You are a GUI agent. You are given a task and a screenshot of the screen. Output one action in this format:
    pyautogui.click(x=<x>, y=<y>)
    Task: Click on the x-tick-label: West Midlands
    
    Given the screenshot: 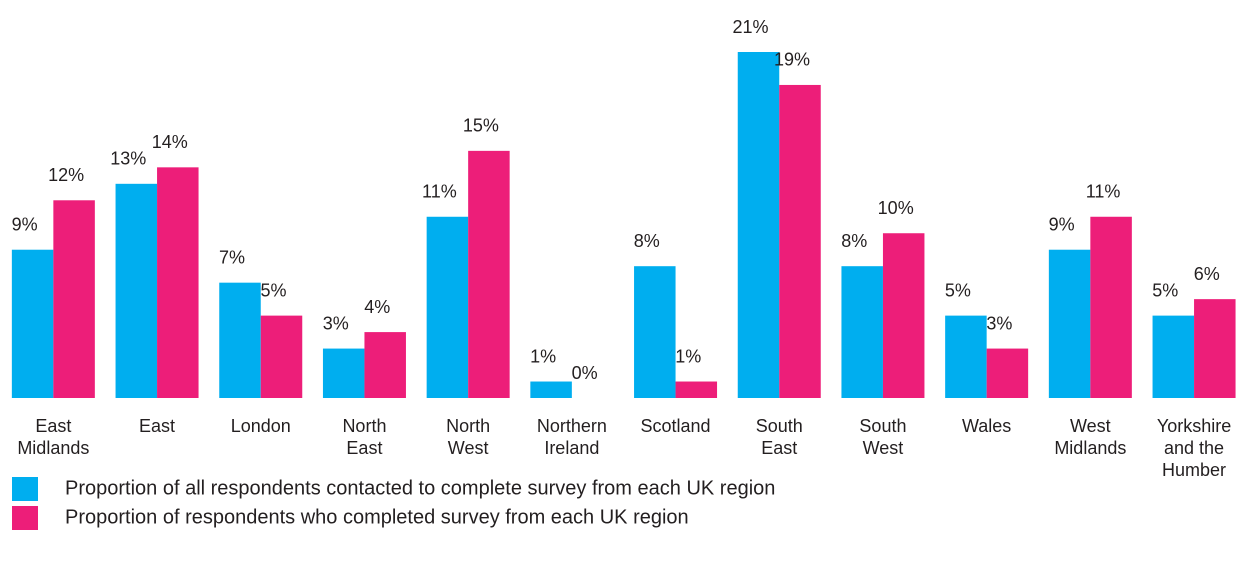 What is the action you would take?
    pyautogui.click(x=1090, y=437)
    